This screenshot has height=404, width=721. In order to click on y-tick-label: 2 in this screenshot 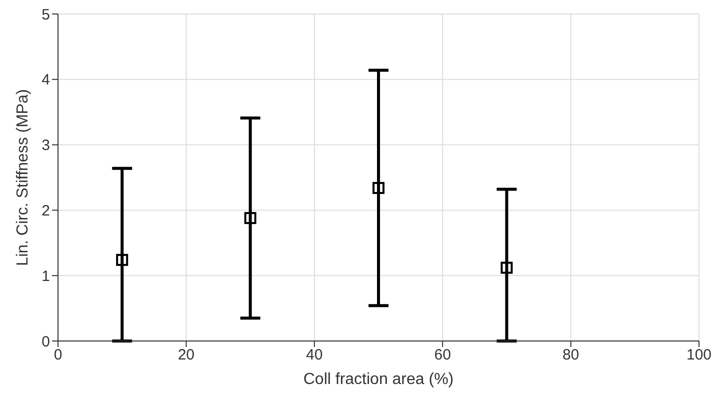, I will do `click(46, 211)`.